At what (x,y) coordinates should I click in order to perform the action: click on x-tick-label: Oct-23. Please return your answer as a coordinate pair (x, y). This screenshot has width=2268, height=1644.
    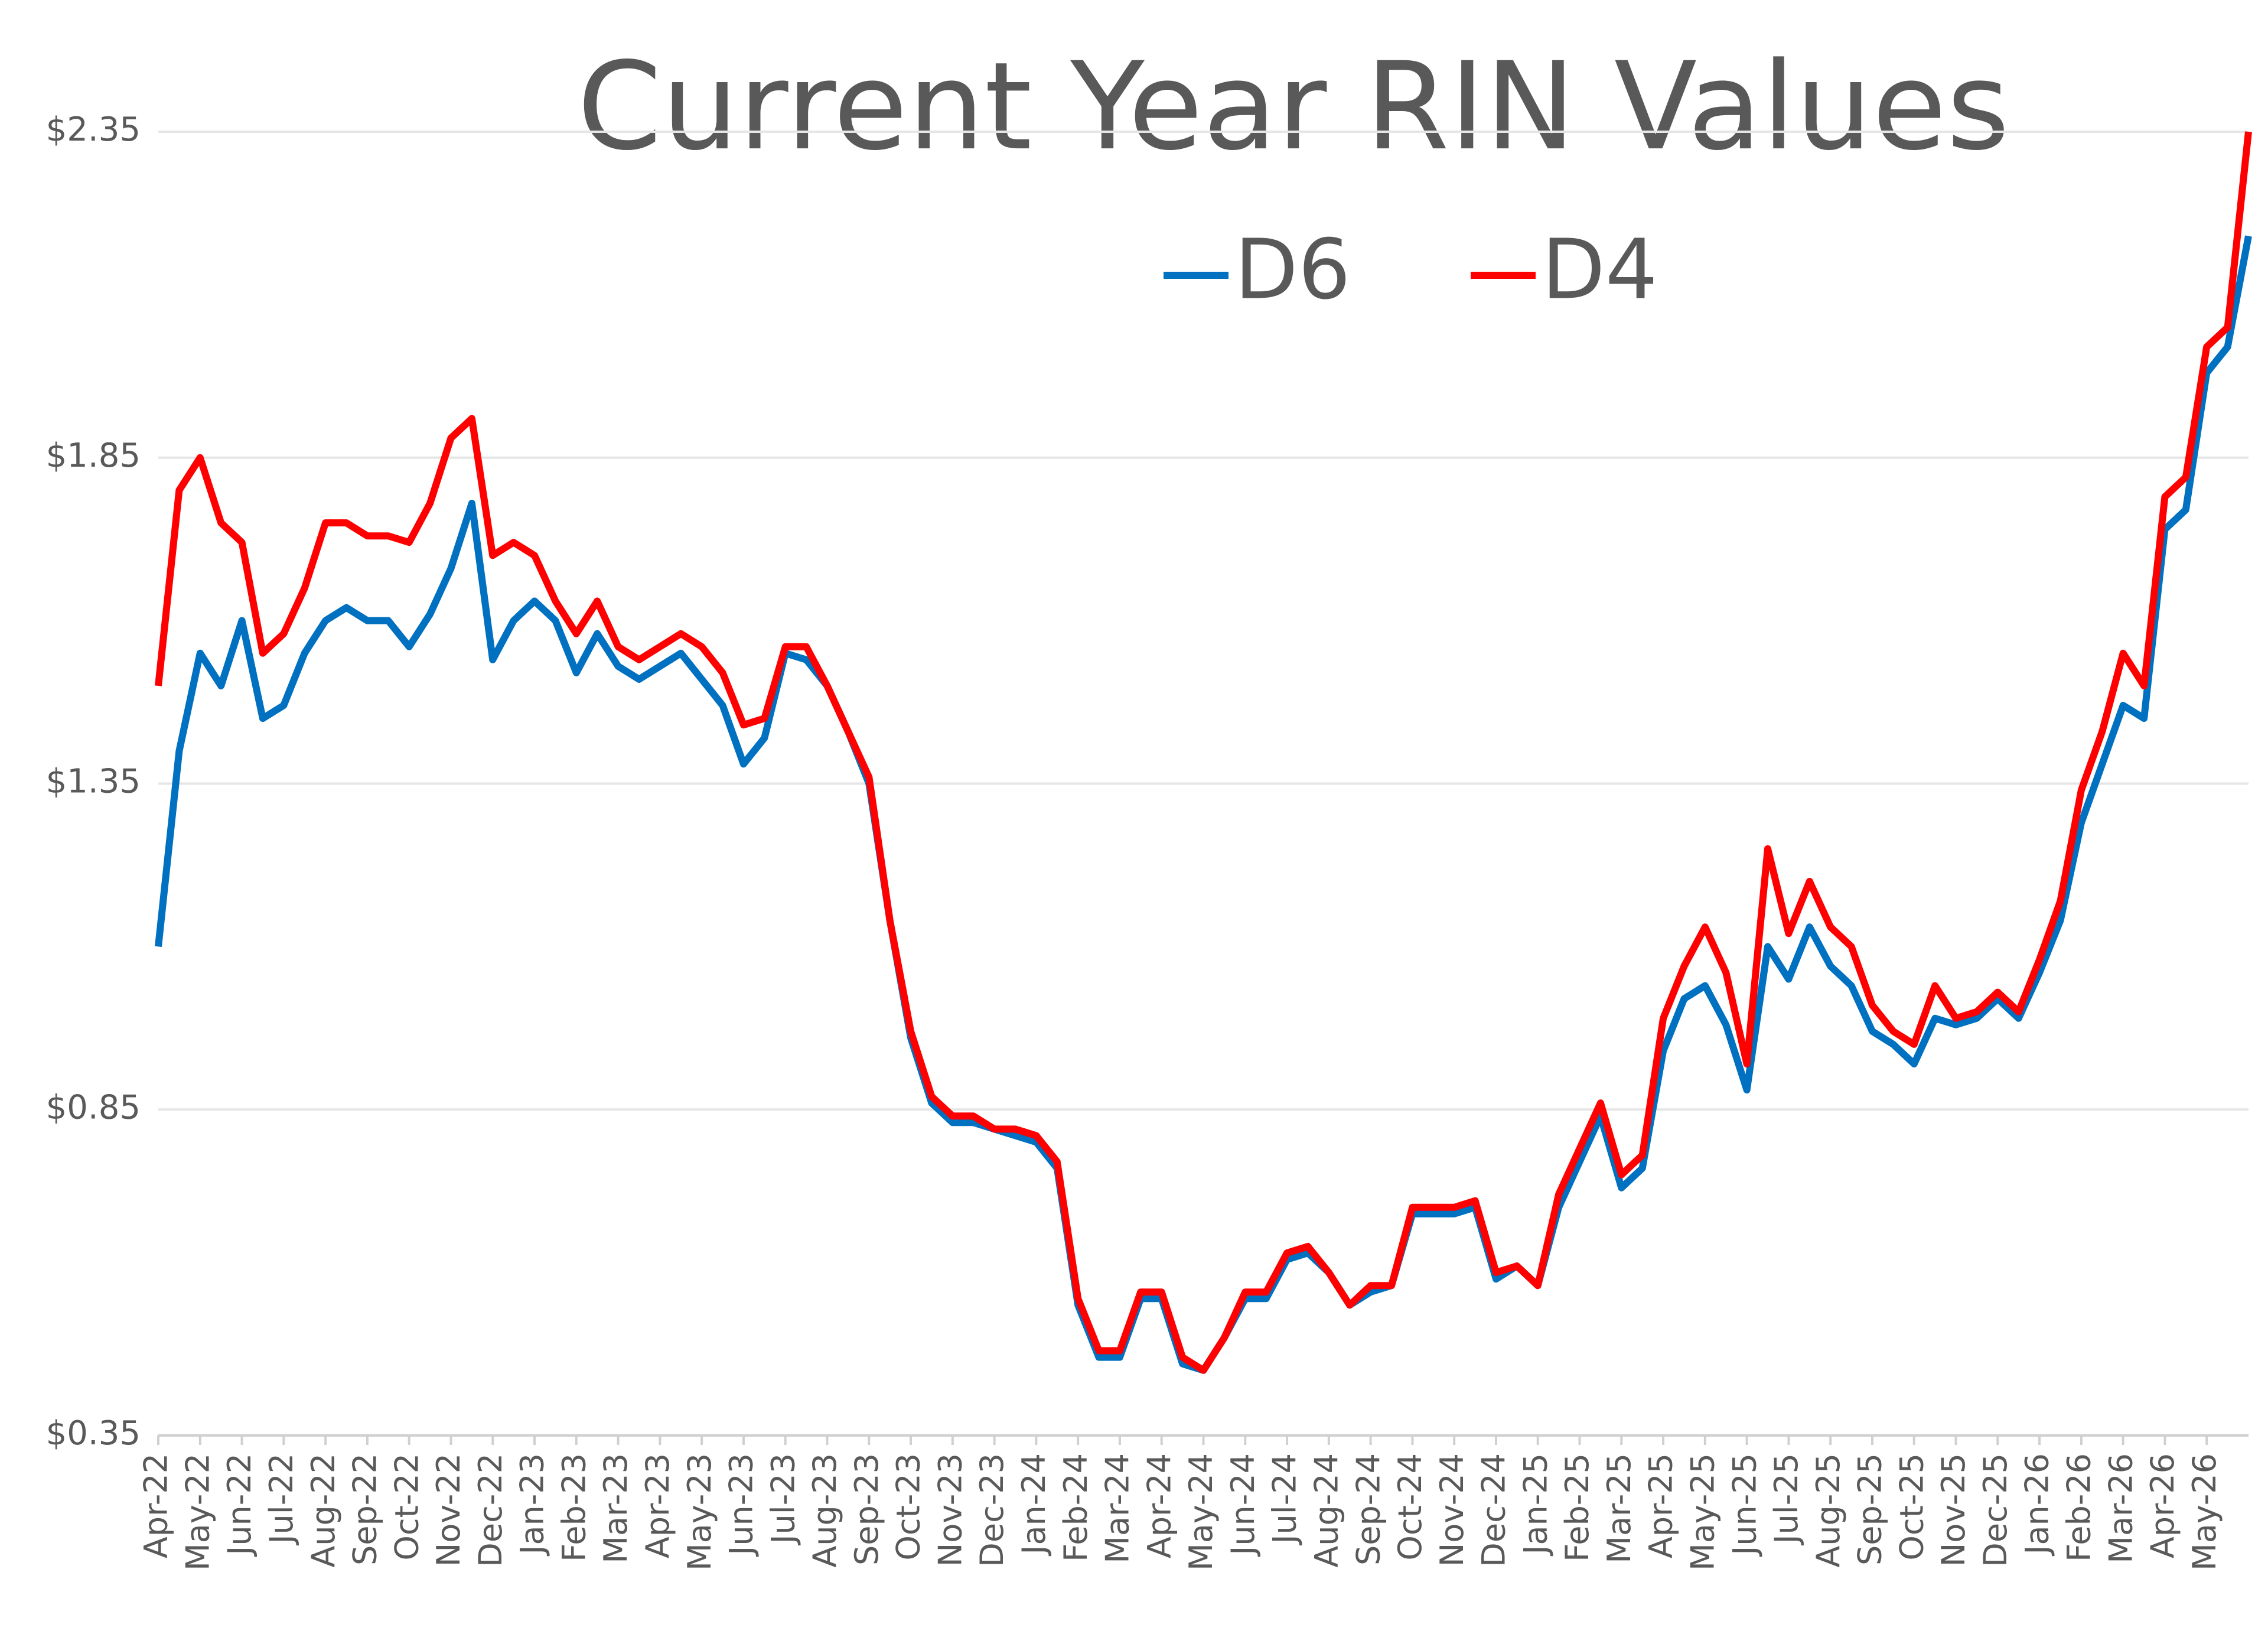
    Looking at the image, I should click on (908, 1507).